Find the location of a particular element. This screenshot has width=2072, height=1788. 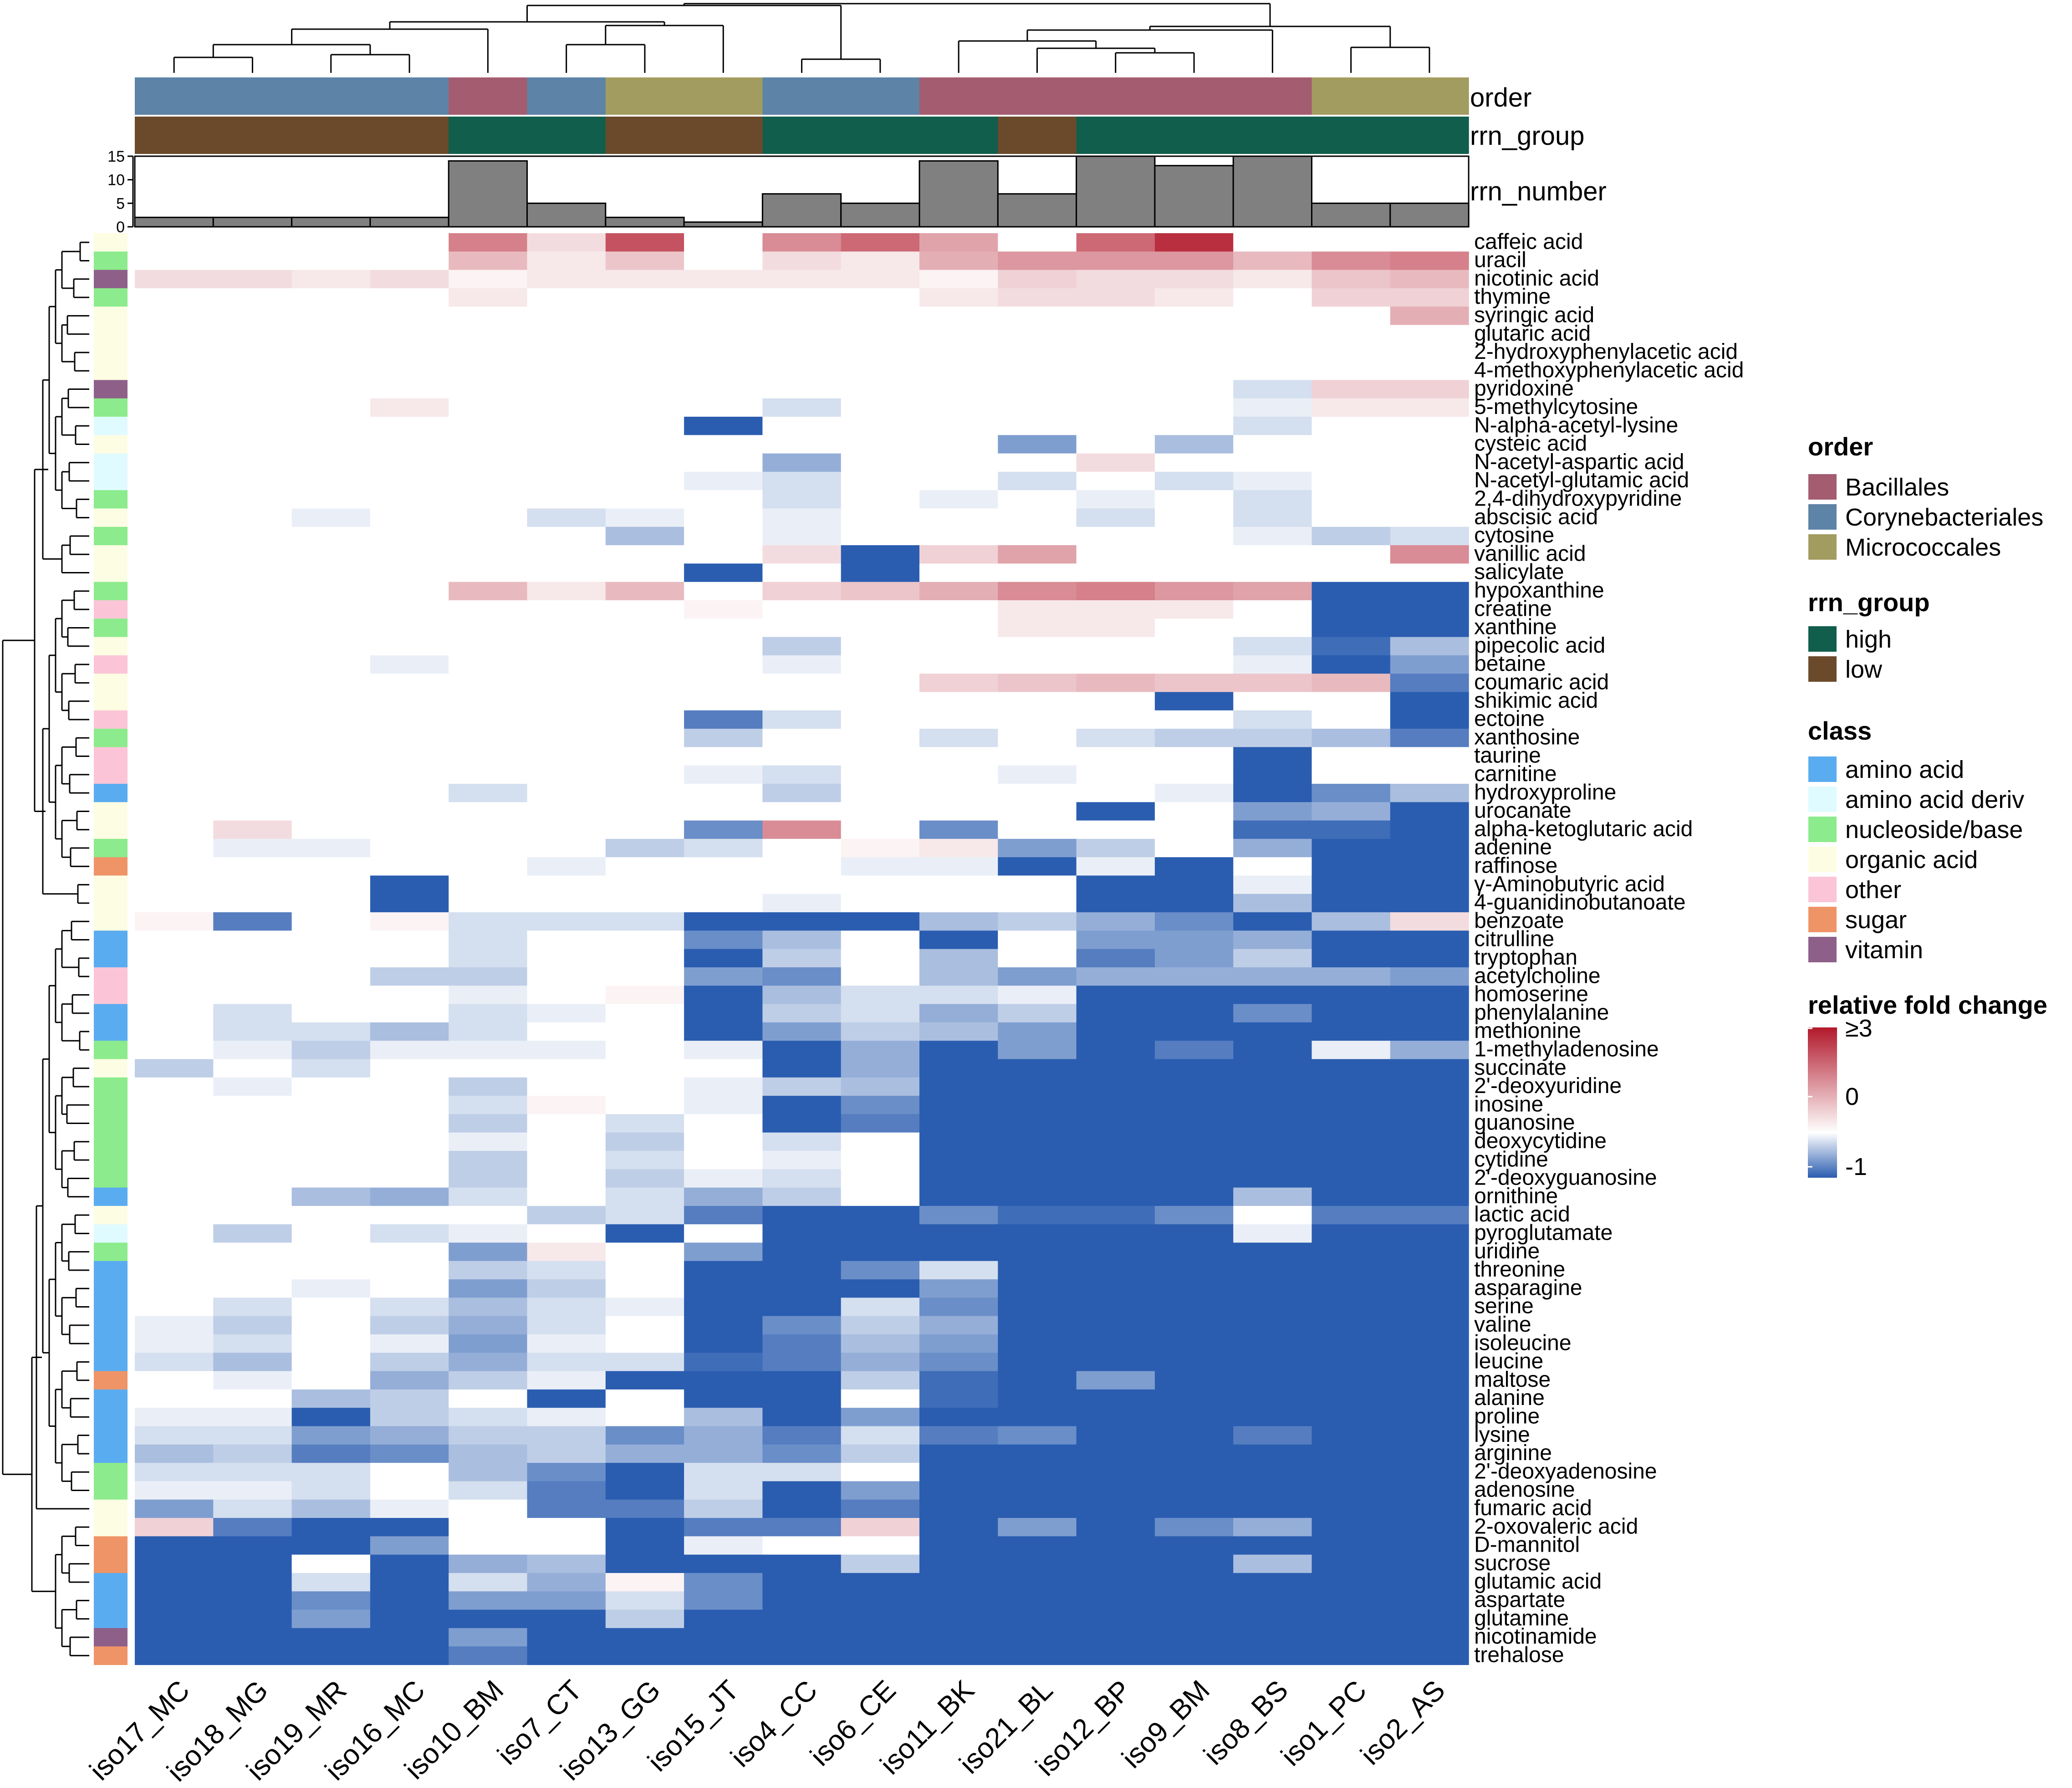

row-label-vanillic-acid: vanillic acid is located at coordinates (1530, 554).